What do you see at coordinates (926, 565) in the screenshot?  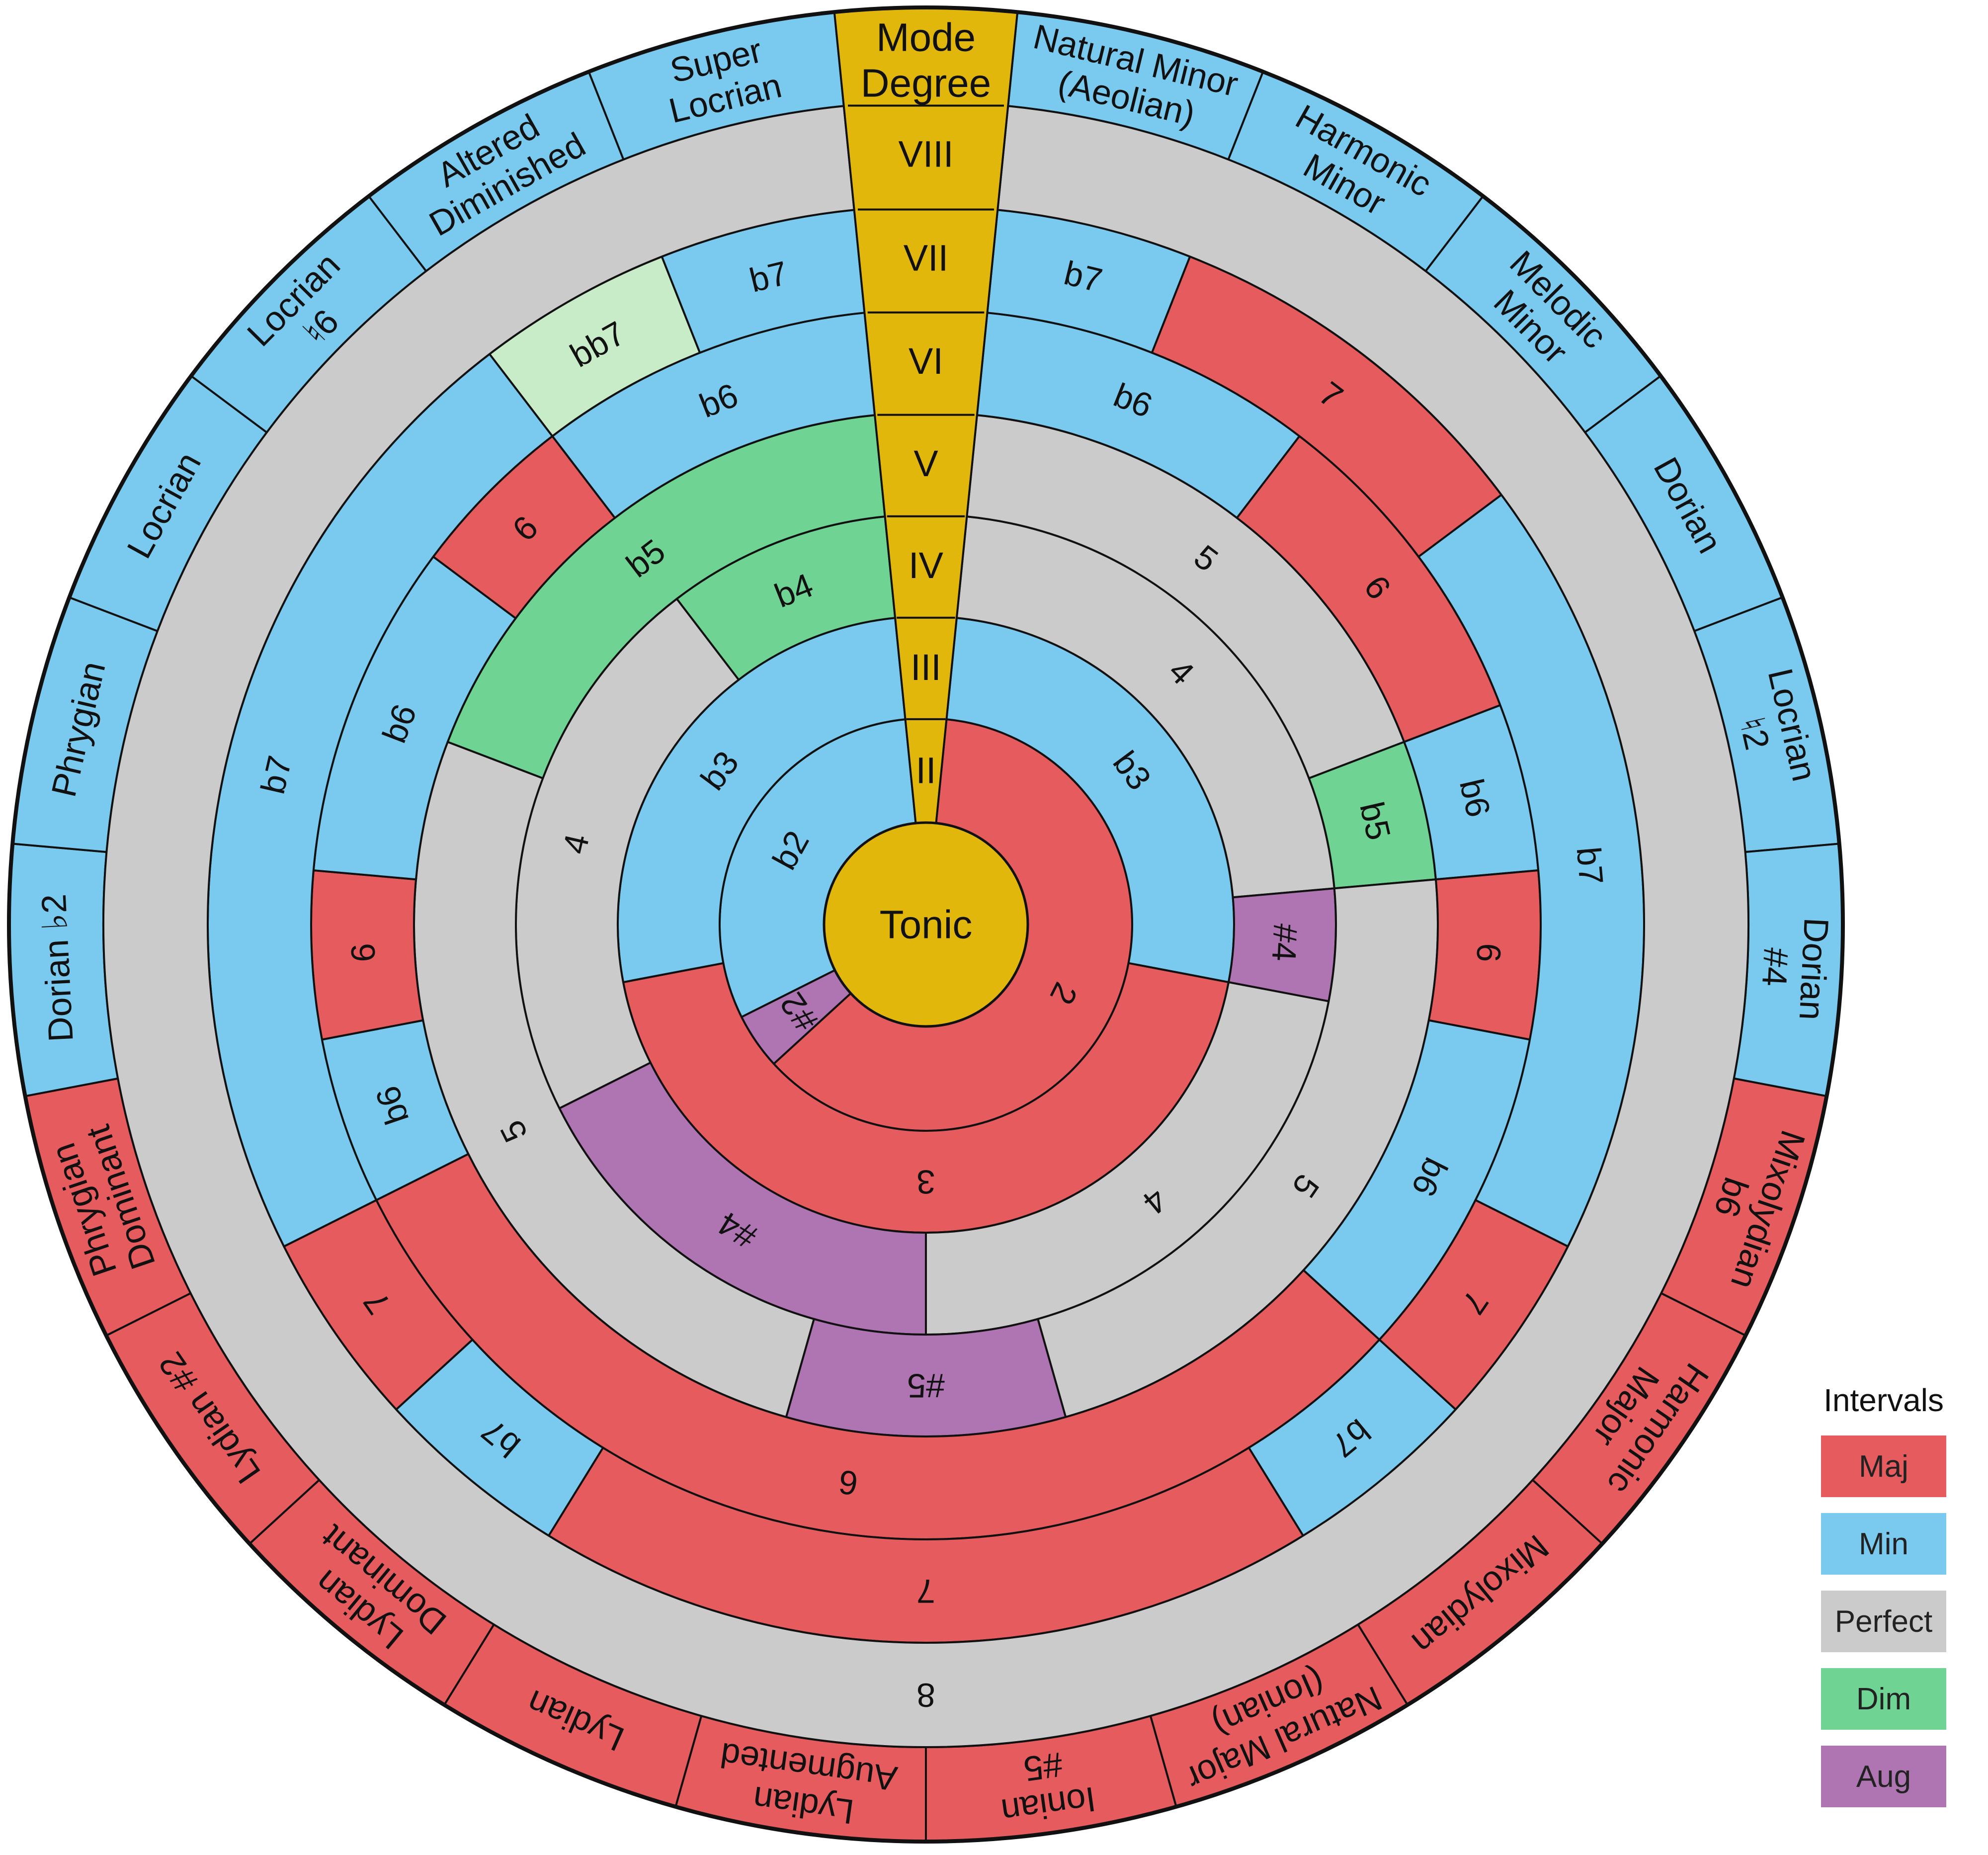 I see `degree-numeral: IV` at bounding box center [926, 565].